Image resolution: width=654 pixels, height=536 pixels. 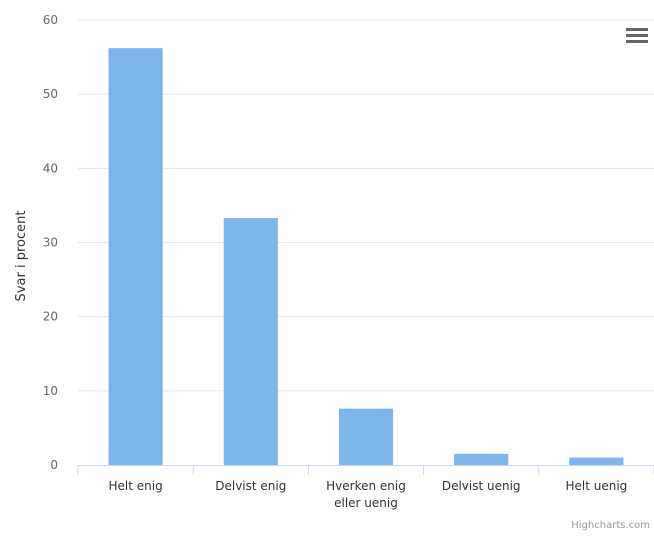 I want to click on x-tick-label: Delvist uenig, so click(x=481, y=486).